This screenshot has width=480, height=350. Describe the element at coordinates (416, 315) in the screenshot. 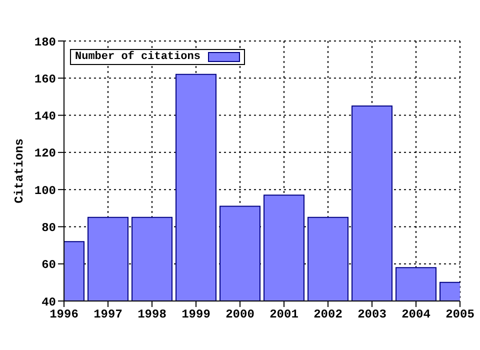

I see `x-tick-label: 2004` at that location.